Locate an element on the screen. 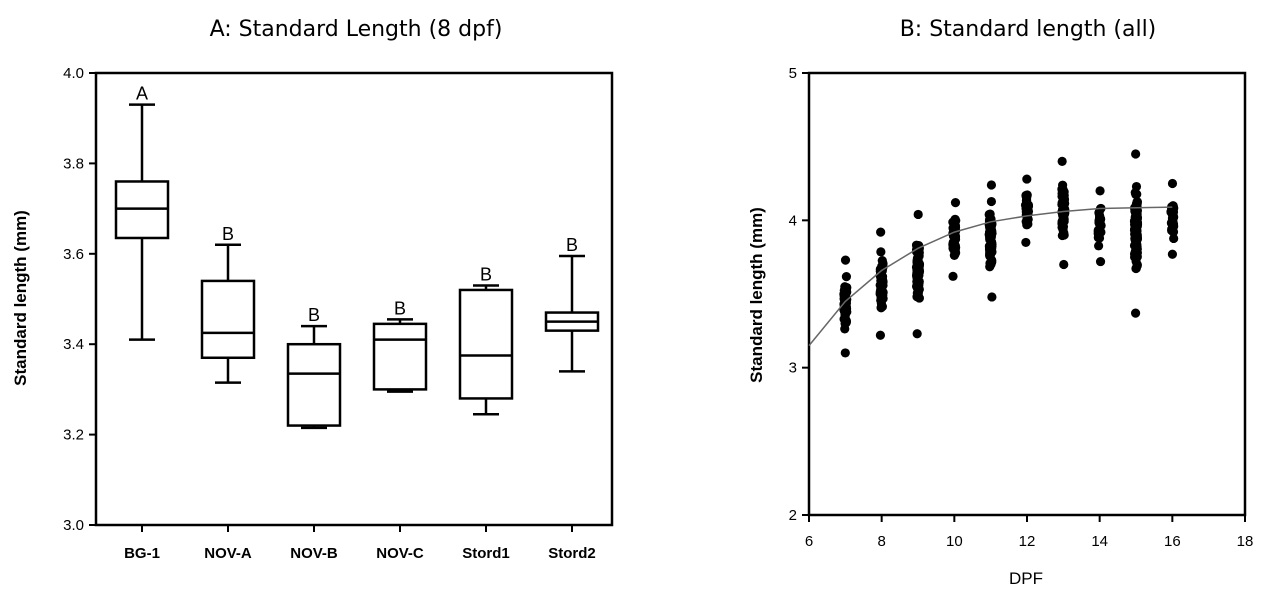  panel-a-y-axis-label: Standard length (mm) is located at coordinates (20, 298).